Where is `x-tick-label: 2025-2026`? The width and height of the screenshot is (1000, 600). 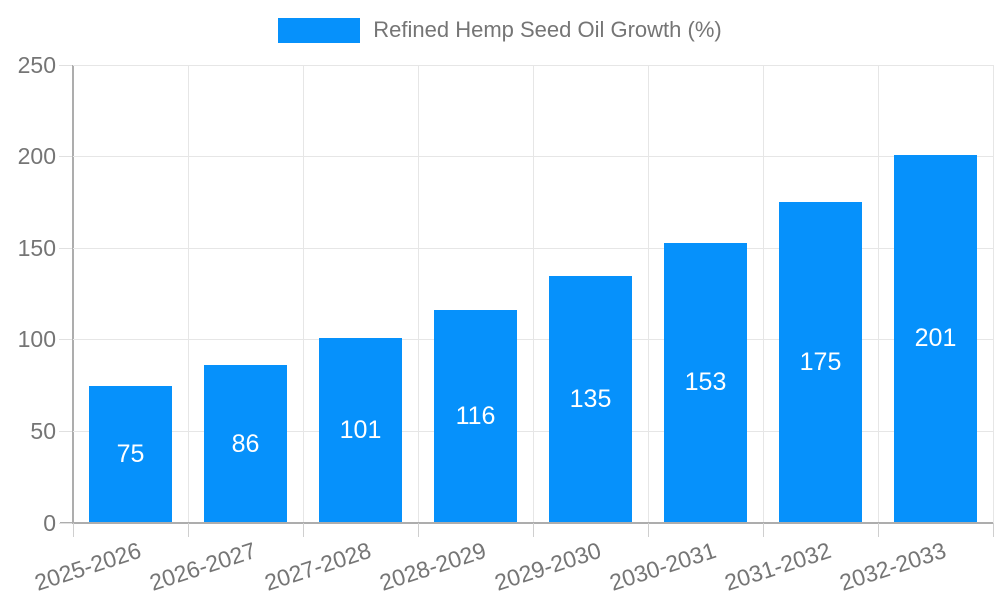 x-tick-label: 2025-2026 is located at coordinates (87, 566).